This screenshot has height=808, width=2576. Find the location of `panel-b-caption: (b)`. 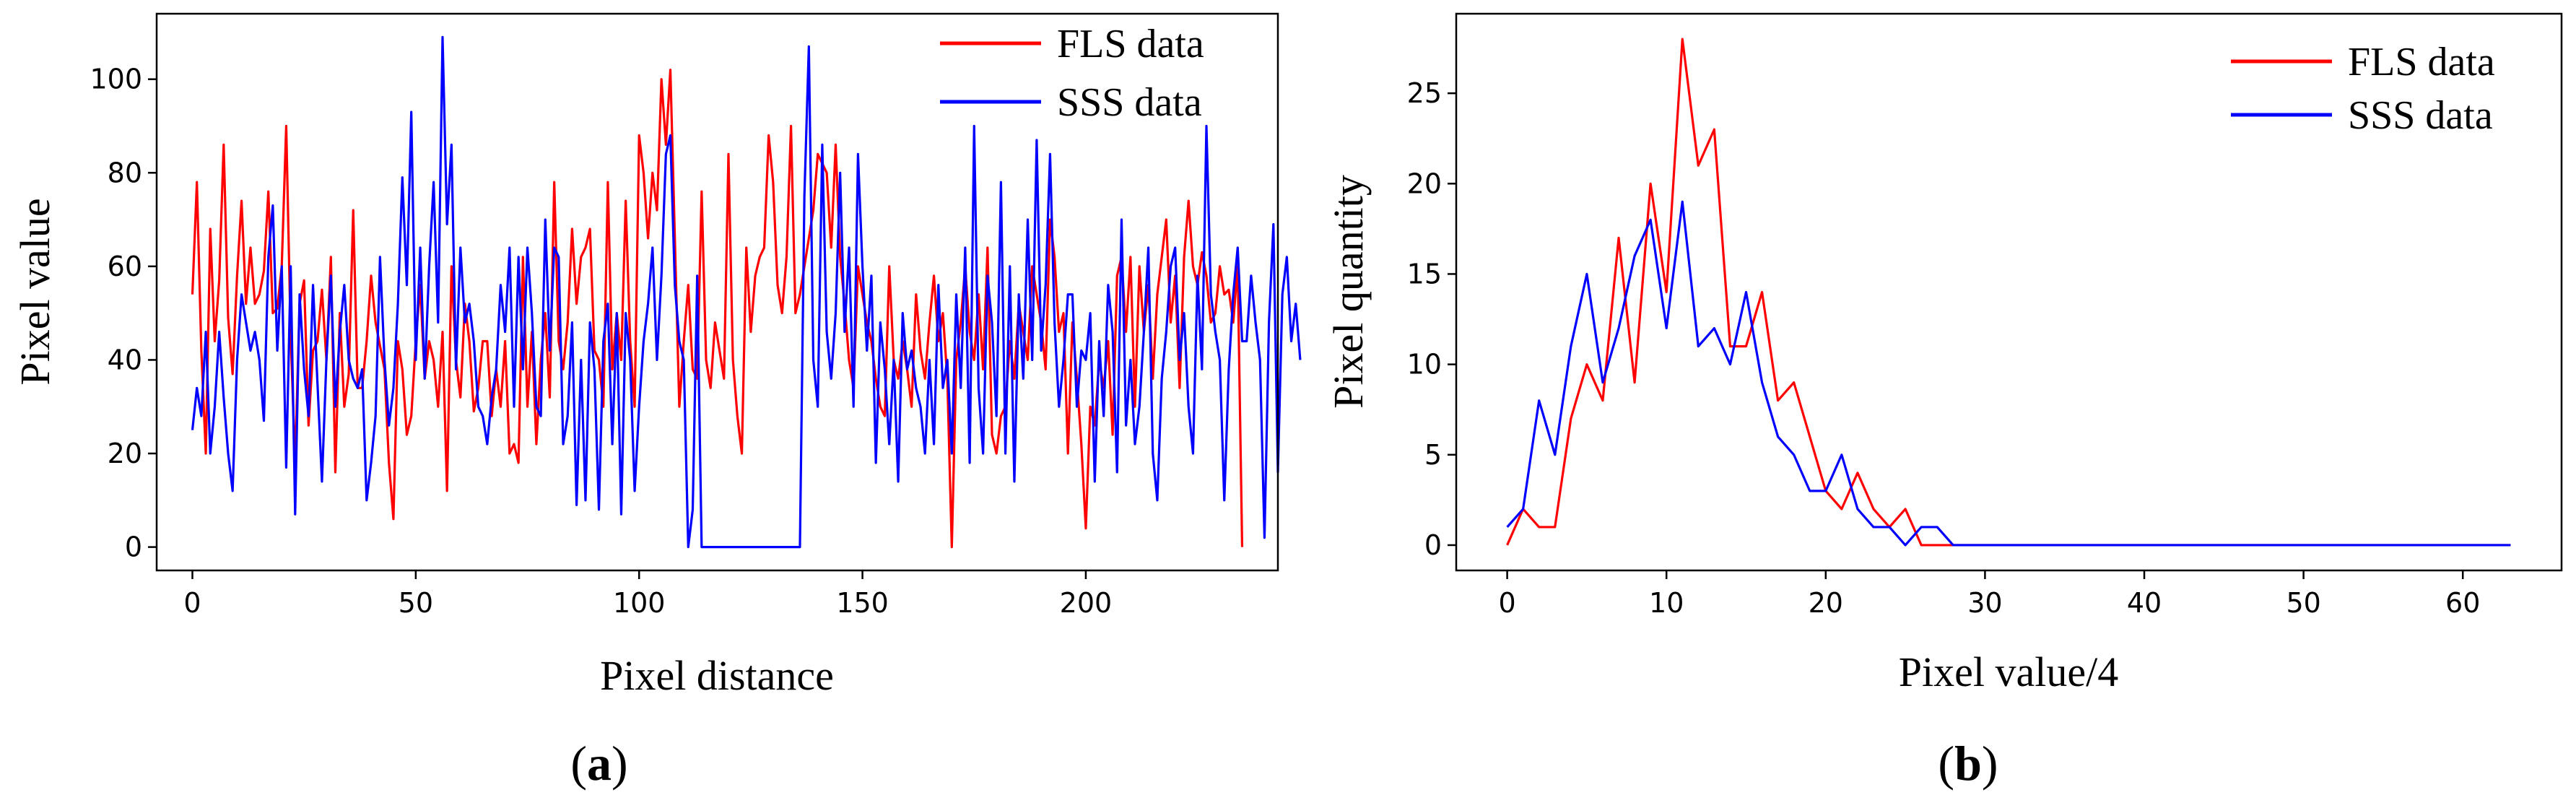

panel-b-caption: (b) is located at coordinates (1968, 763).